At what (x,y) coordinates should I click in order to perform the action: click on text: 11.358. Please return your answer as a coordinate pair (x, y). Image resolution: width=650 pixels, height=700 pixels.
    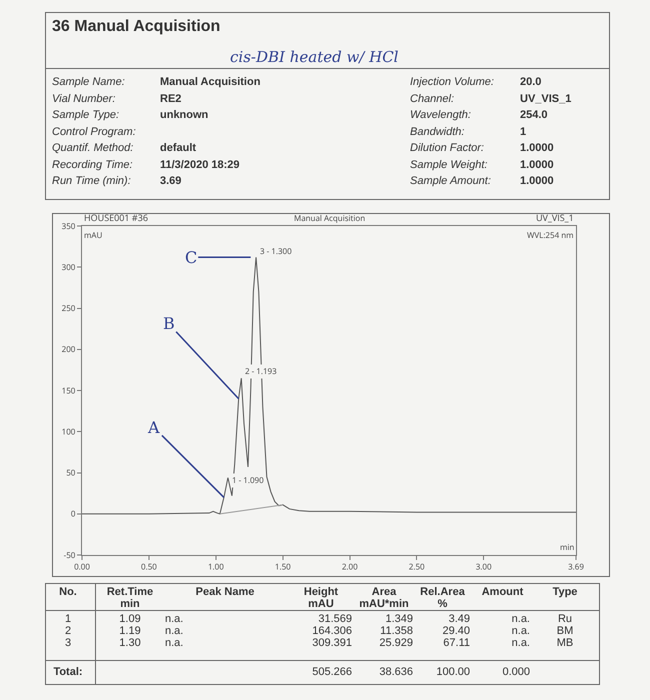
    Looking at the image, I should click on (396, 631).